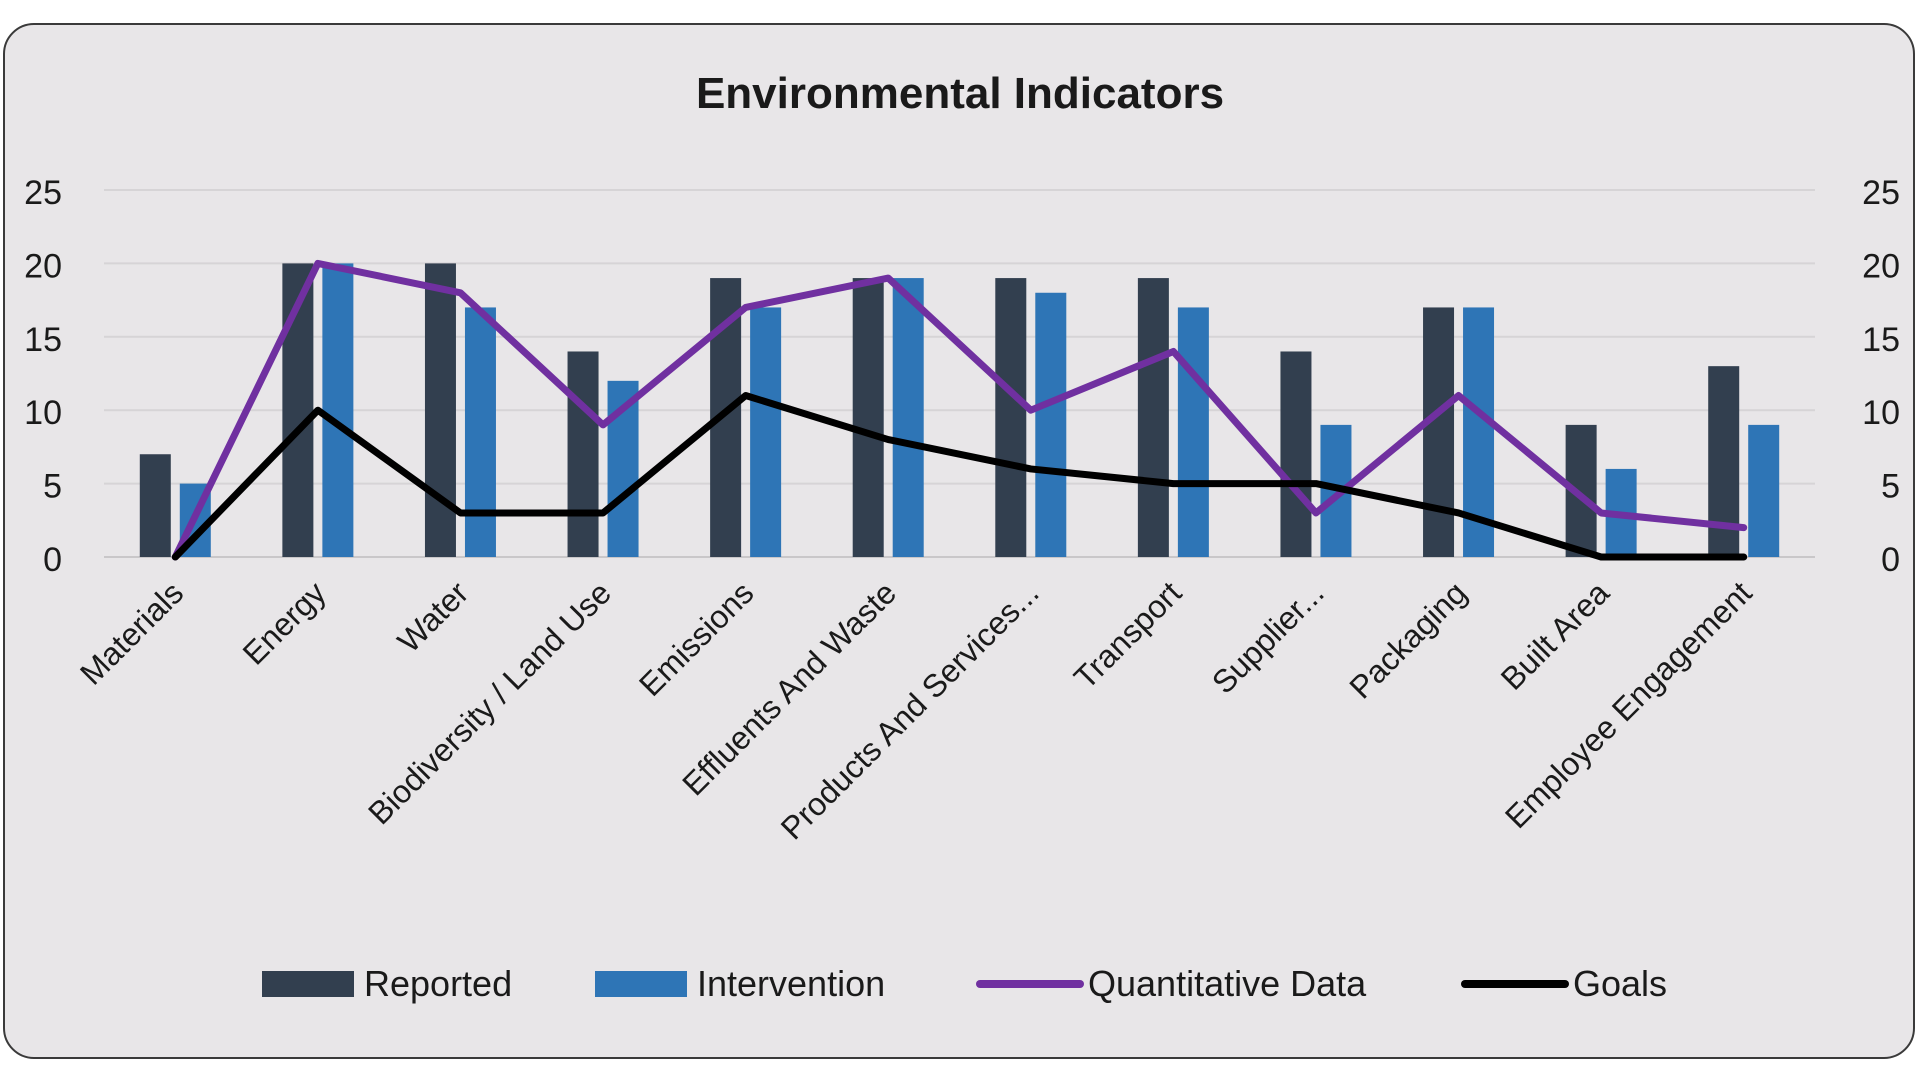  What do you see at coordinates (583, 454) in the screenshot?
I see `bar-reported-biodiversity-land-use` at bounding box center [583, 454].